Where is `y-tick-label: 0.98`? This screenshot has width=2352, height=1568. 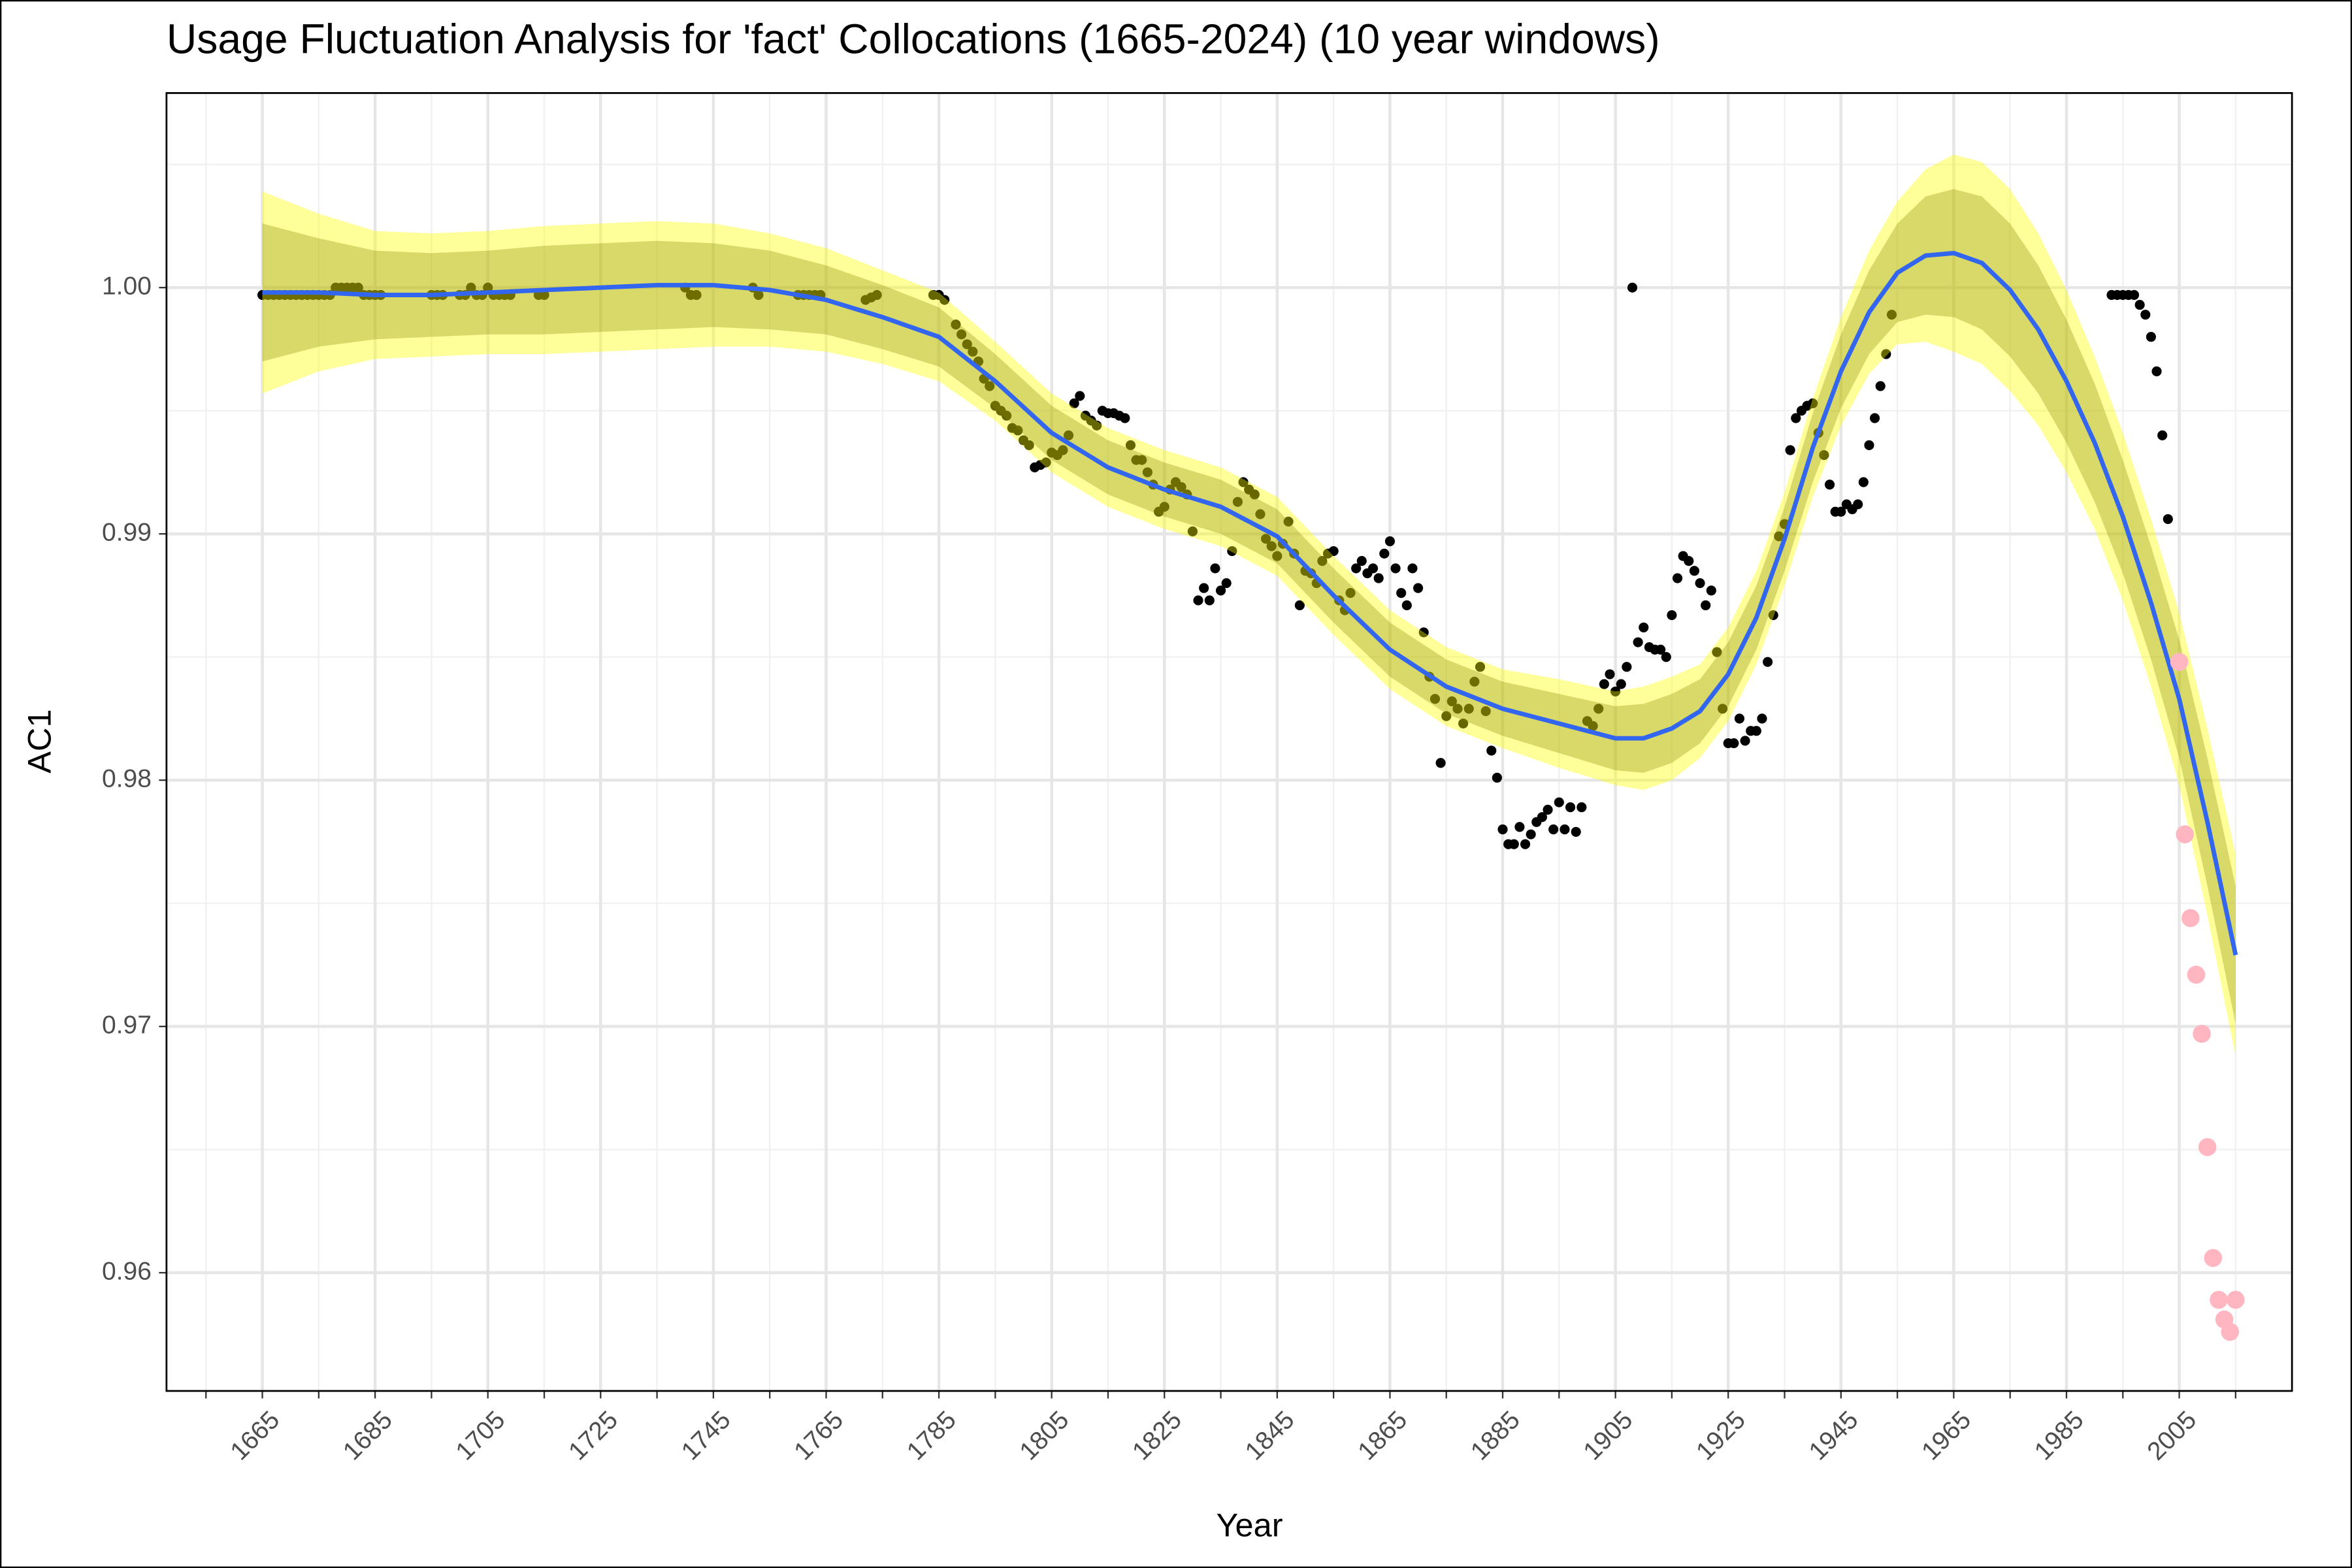
y-tick-label: 0.98 is located at coordinates (127, 778).